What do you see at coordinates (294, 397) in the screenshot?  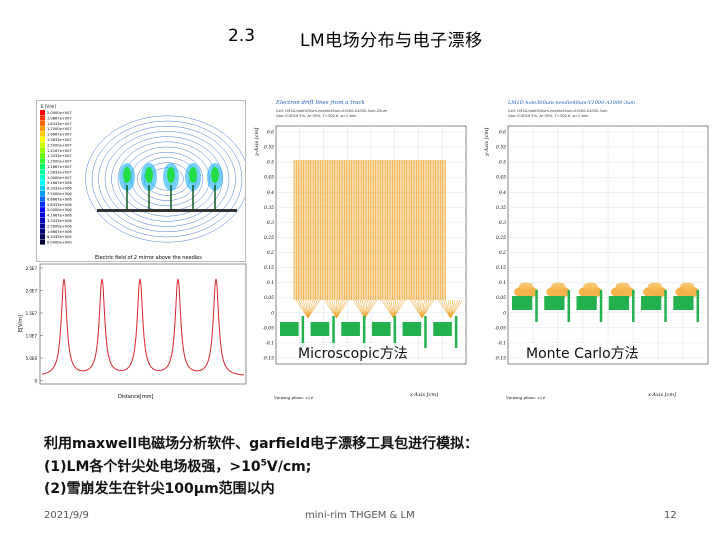 I see `micro-viewing-plane: Viewing plane: z=0` at bounding box center [294, 397].